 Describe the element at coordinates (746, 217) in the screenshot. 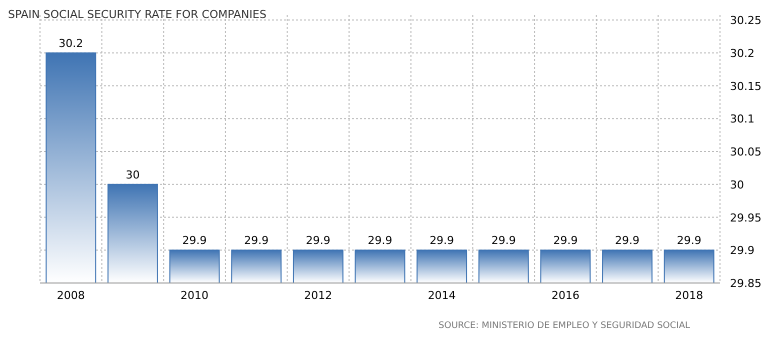

I see `y-tick-label: 29.95` at that location.